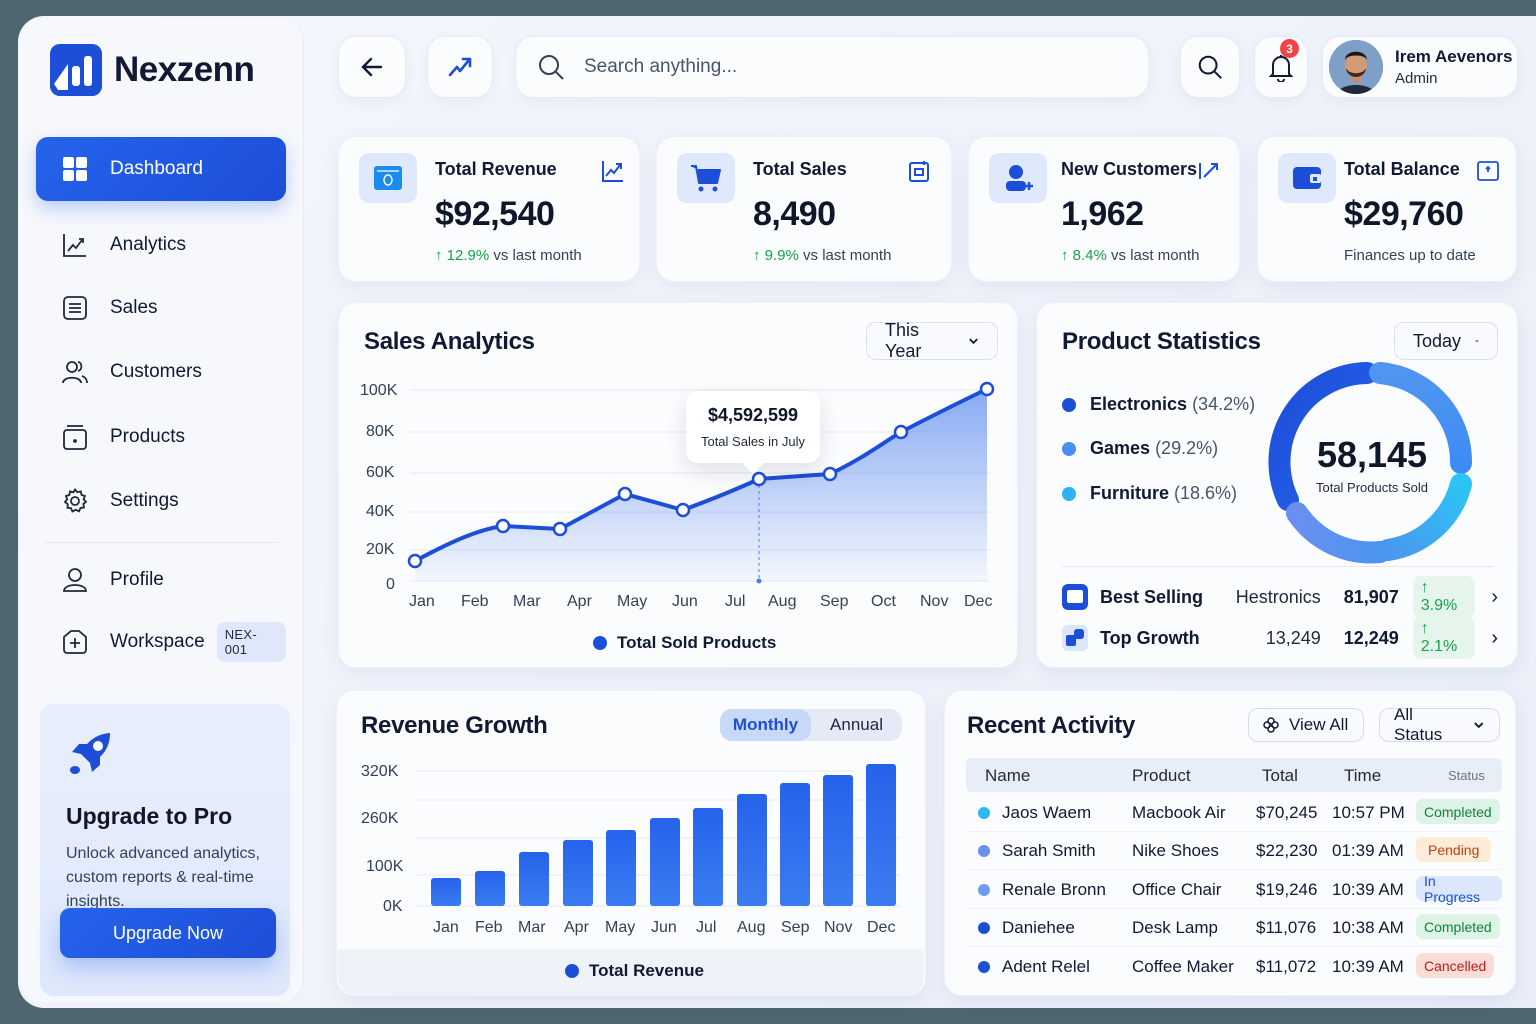 The image size is (1536, 1024). I want to click on trending-button, so click(460, 67).